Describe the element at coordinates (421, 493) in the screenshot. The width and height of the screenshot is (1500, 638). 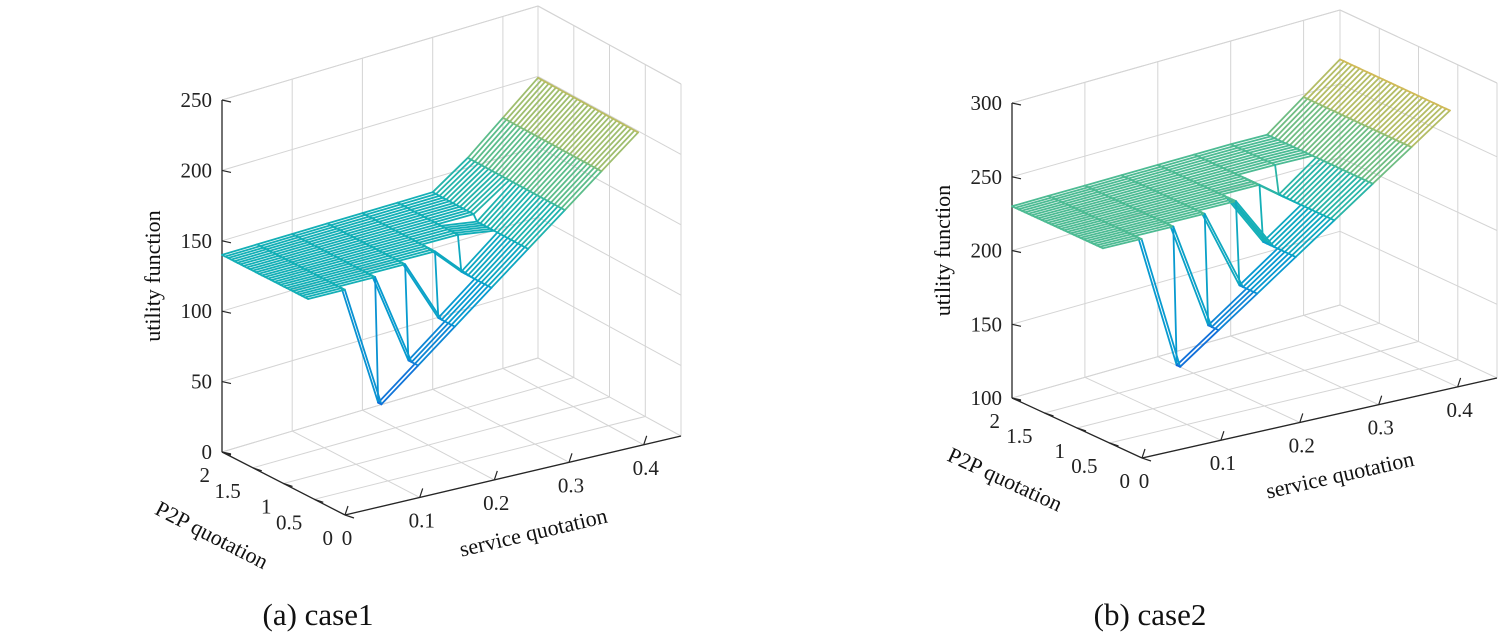
I see `x-tick` at that location.